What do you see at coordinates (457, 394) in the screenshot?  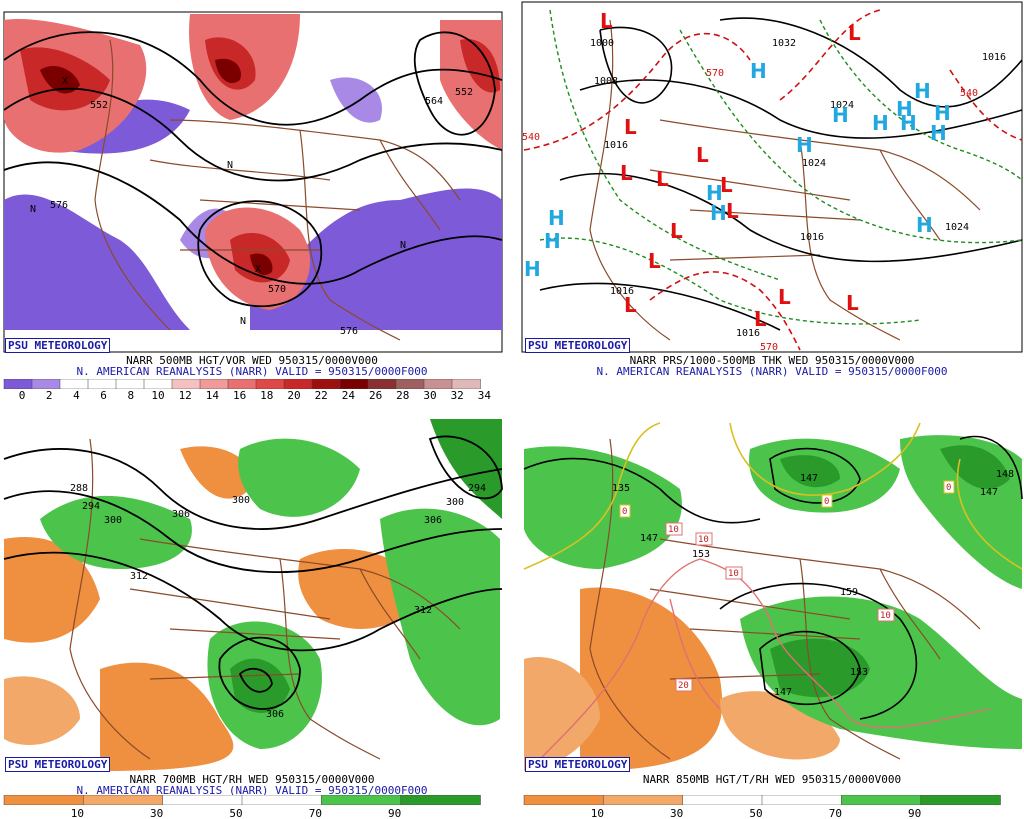 I see `colorbar-tick-label: 32` at bounding box center [457, 394].